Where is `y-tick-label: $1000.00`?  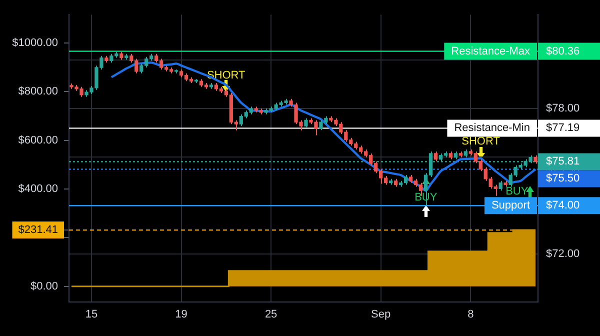
y-tick-label: $1000.00 is located at coordinates (35, 42).